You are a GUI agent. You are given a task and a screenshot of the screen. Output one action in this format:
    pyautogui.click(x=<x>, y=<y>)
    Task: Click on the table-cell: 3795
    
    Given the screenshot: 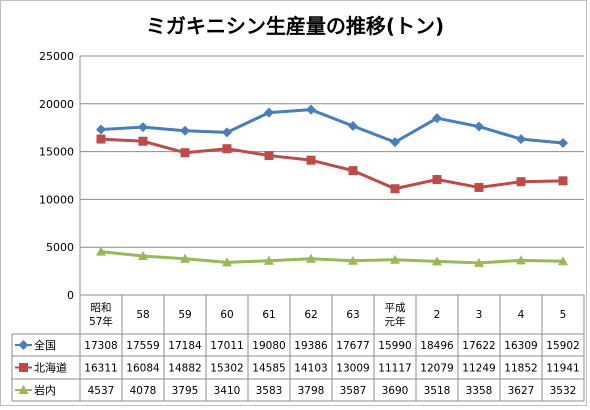 What is the action you would take?
    pyautogui.click(x=185, y=391)
    